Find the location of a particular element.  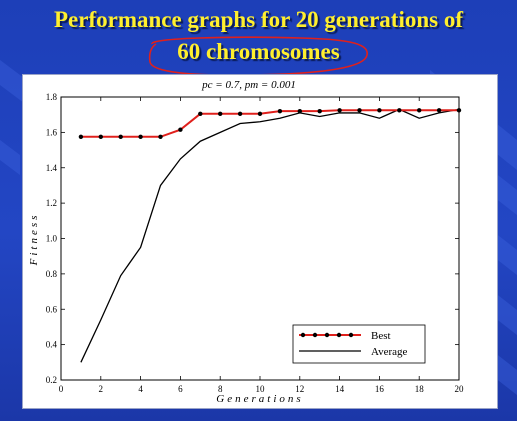

slide-title-line1: Performance graphs for 20 generations of is located at coordinates (258, 19).